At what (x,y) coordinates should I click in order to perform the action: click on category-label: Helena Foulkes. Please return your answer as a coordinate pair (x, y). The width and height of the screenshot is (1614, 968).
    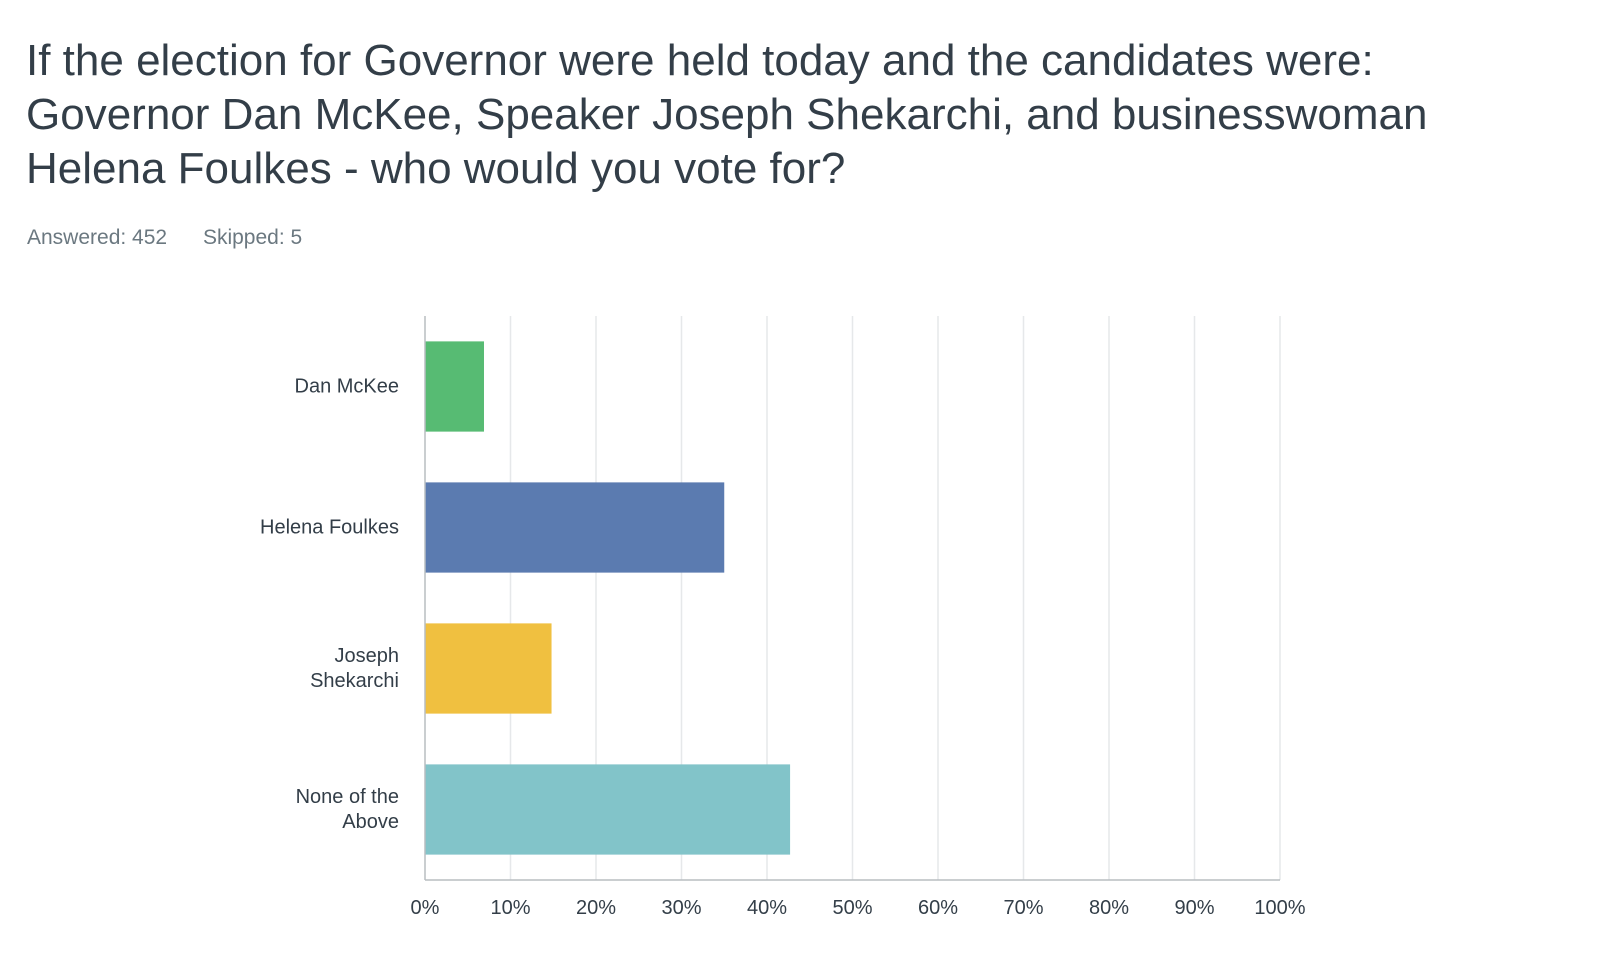
    Looking at the image, I should click on (329, 528).